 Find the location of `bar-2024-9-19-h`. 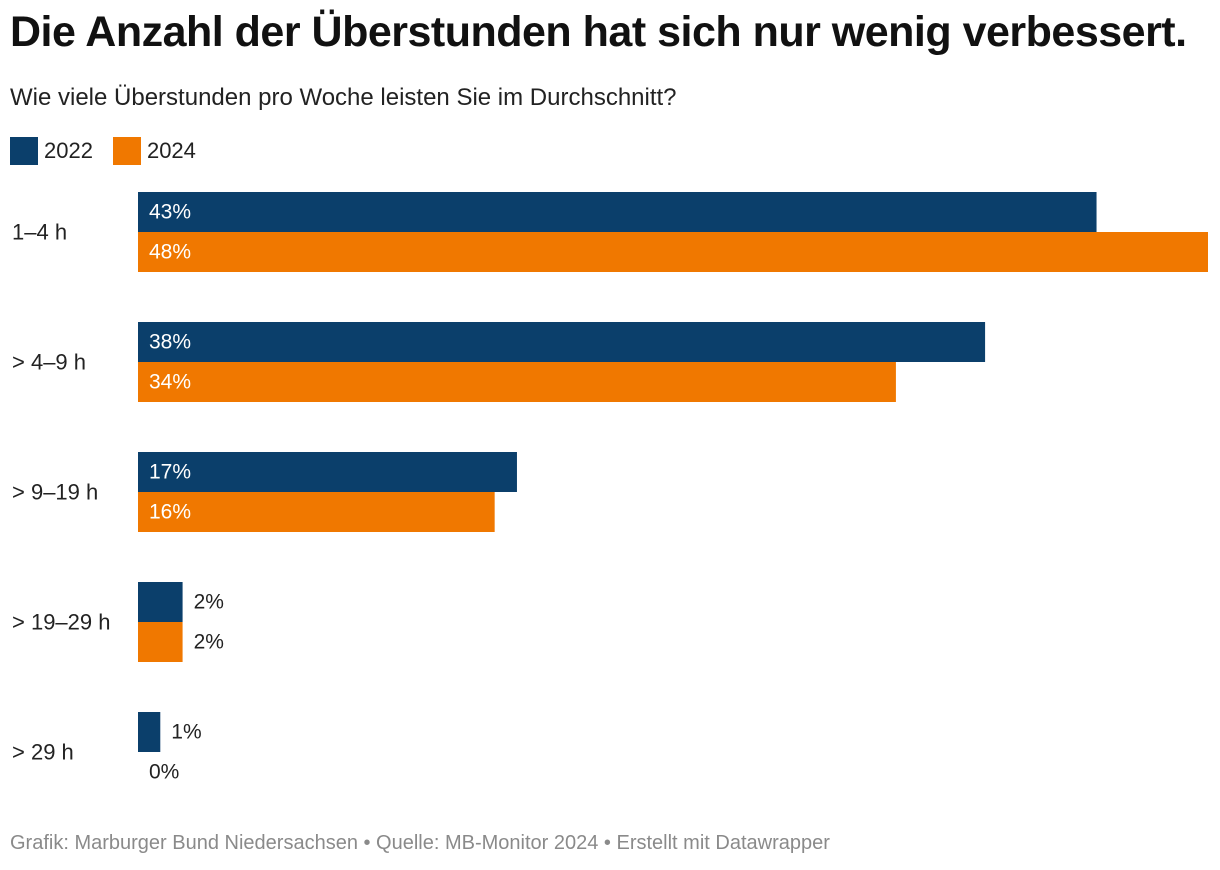

bar-2024-9-19-h is located at coordinates (316, 512).